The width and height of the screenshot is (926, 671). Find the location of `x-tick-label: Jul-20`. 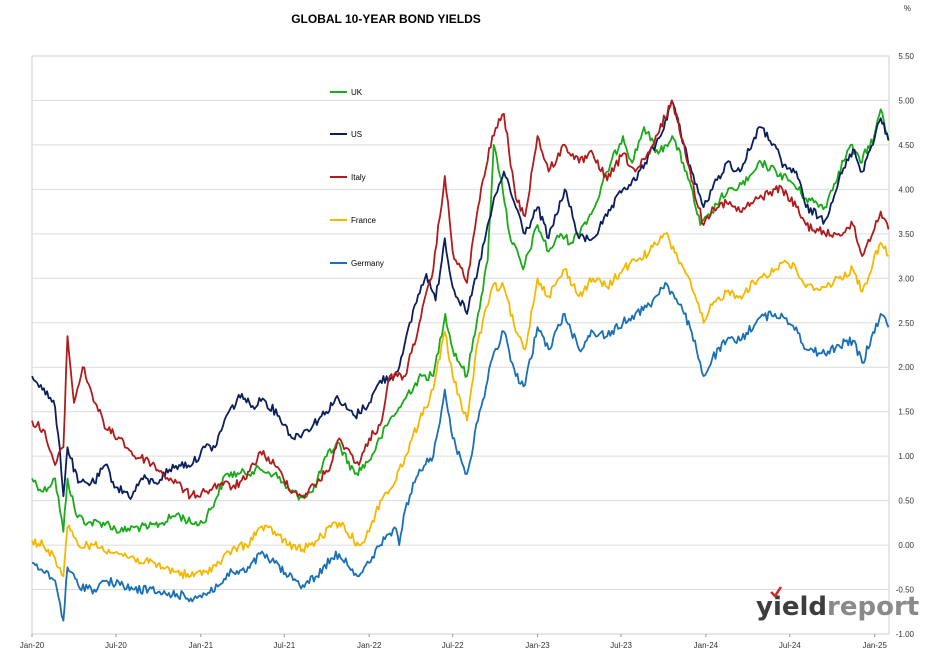

x-tick-label: Jul-20 is located at coordinates (116, 645).